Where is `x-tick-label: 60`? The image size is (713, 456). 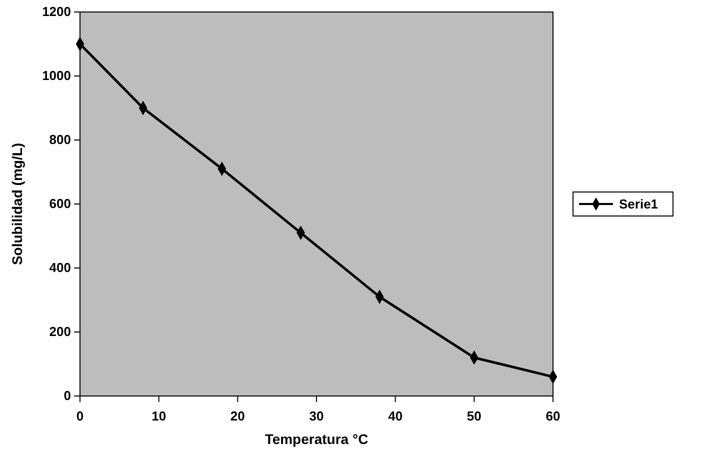 x-tick-label: 60 is located at coordinates (553, 416).